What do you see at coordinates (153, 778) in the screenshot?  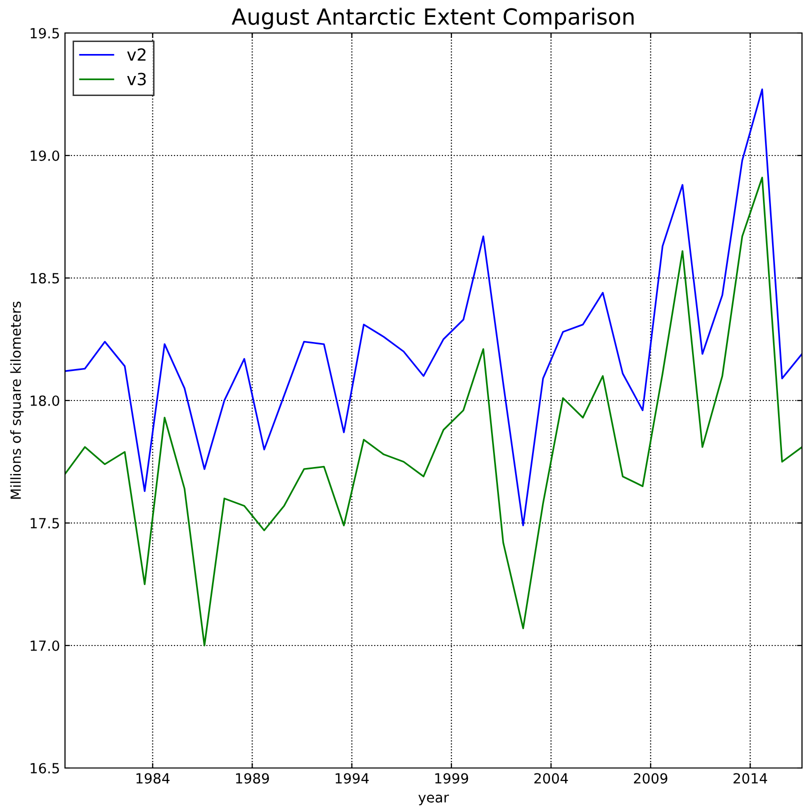 I see `x-tick-label: 1984` at bounding box center [153, 778].